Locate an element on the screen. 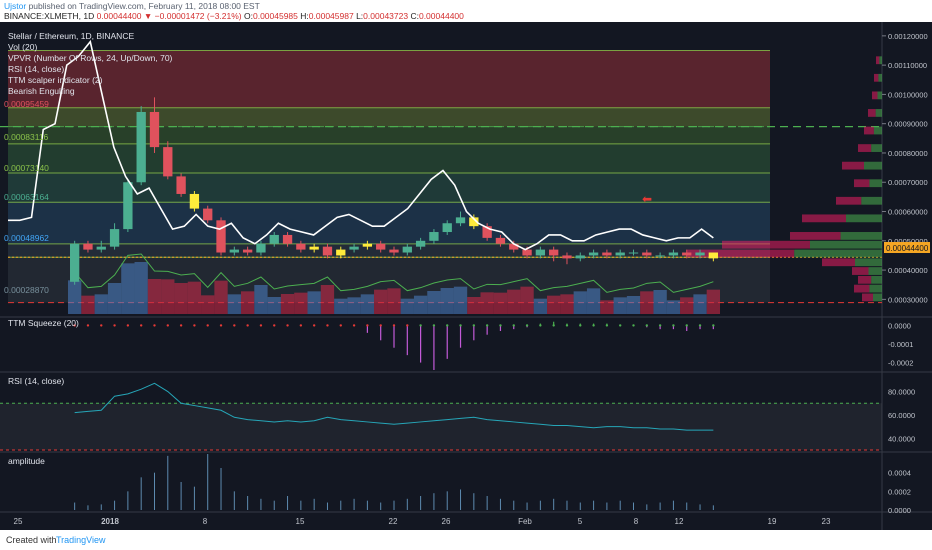 The width and height of the screenshot is (932, 550). publisher-link: Ujstor is located at coordinates (15, 6).